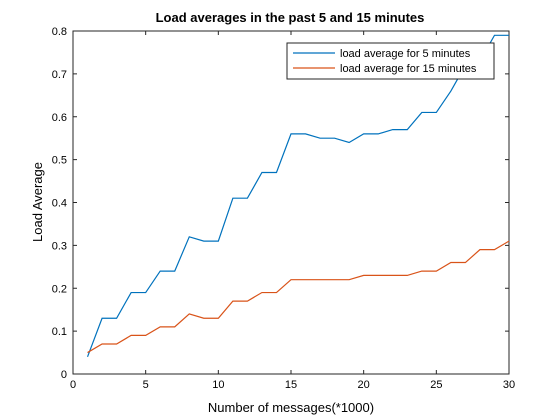  What do you see at coordinates (64, 375) in the screenshot?
I see `y-tick-label: 0` at bounding box center [64, 375].